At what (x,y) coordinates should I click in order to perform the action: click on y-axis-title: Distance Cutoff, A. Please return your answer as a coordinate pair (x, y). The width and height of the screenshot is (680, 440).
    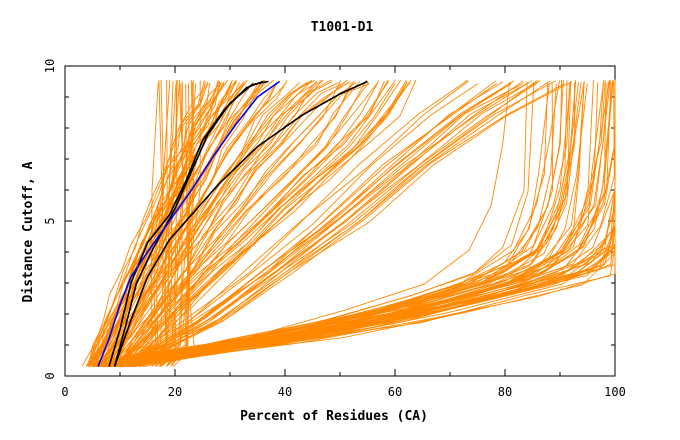
    Looking at the image, I should click on (28, 231).